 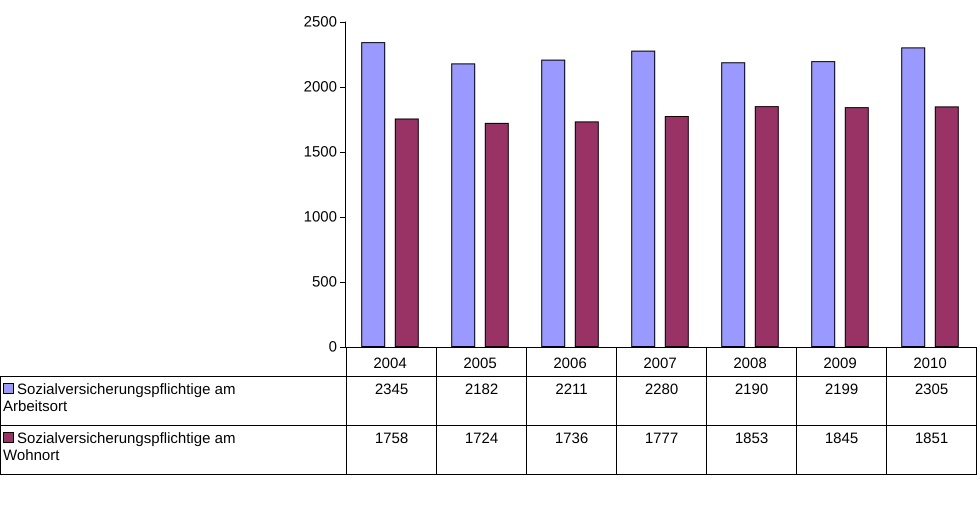 I want to click on x-tick-label: 2007, so click(x=660, y=363).